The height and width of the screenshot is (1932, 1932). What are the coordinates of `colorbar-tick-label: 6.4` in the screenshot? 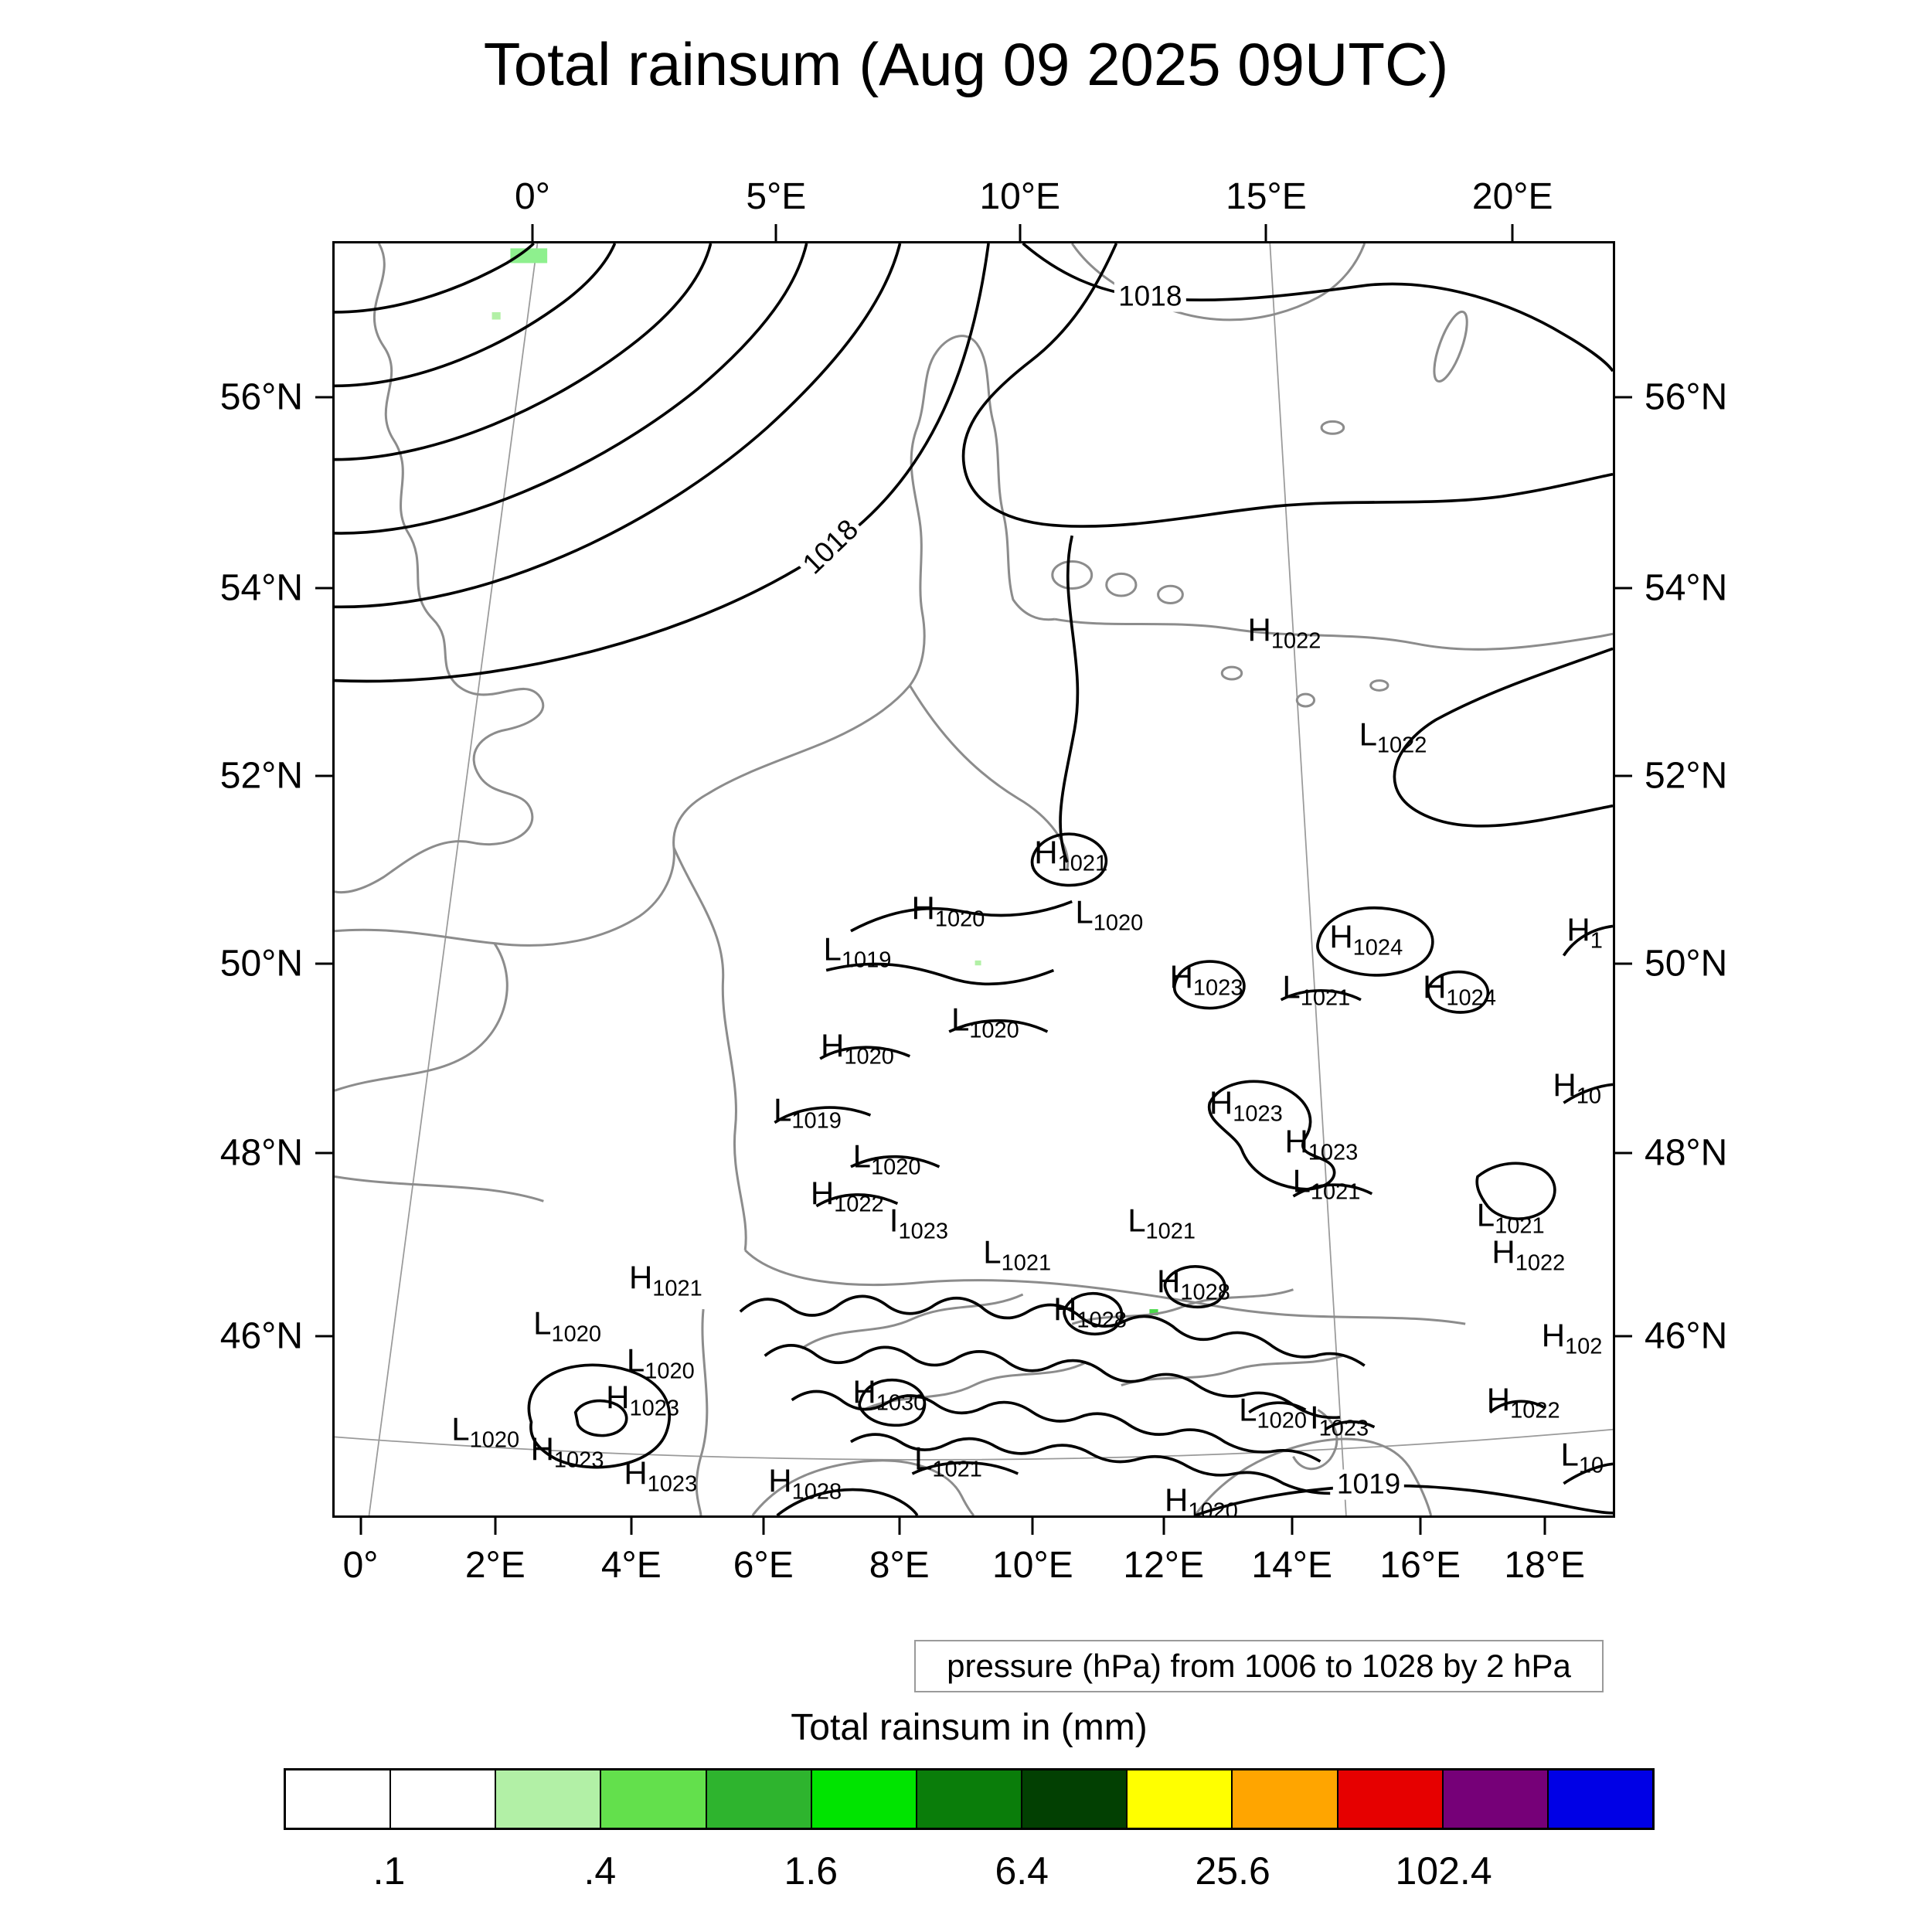 It's located at (1022, 1871).